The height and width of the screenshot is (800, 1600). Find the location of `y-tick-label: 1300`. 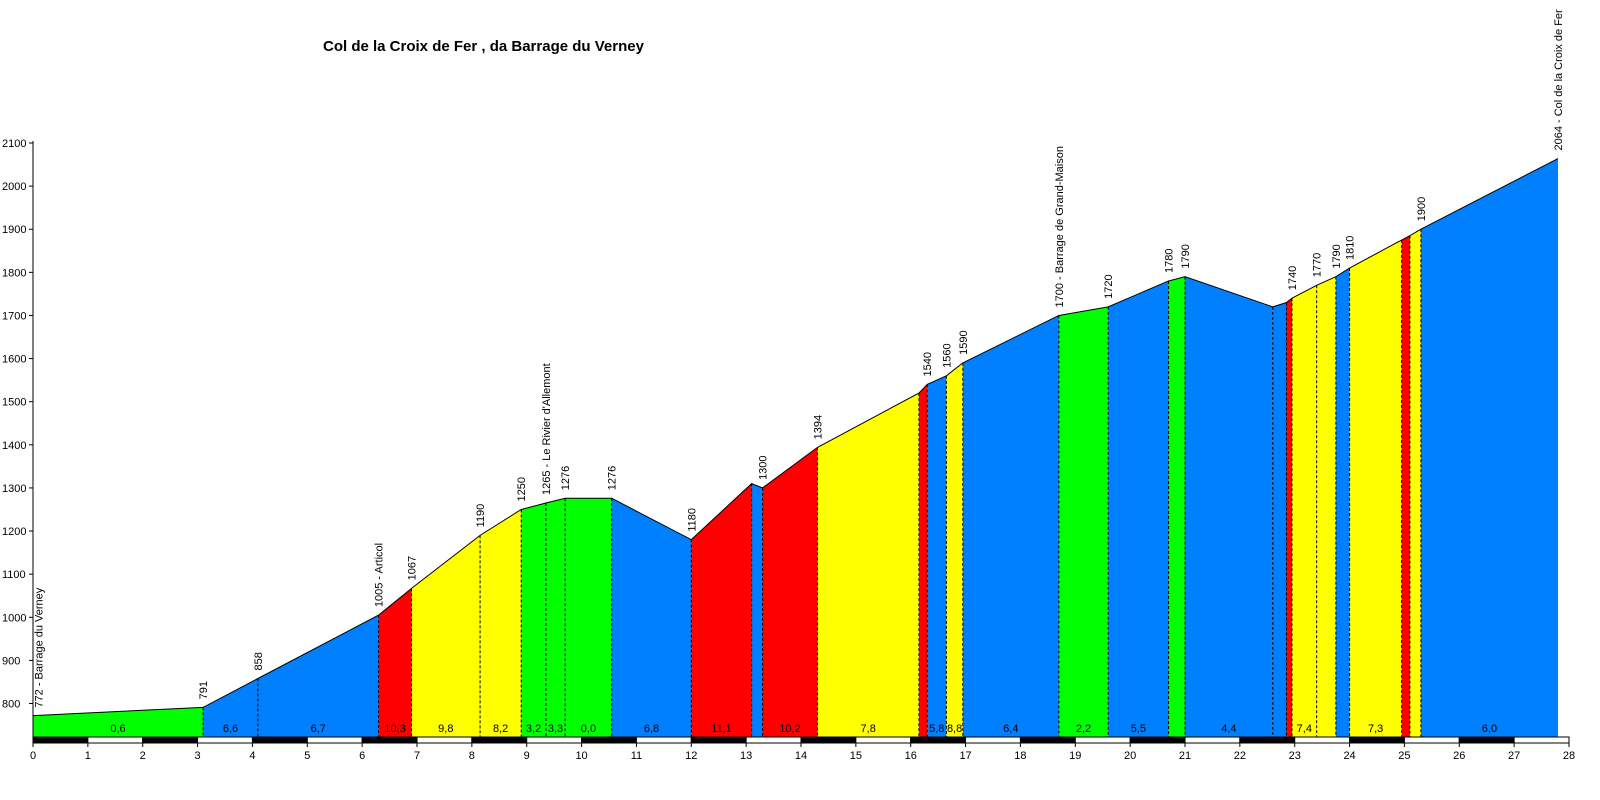

y-tick-label: 1300 is located at coordinates (14, 489).